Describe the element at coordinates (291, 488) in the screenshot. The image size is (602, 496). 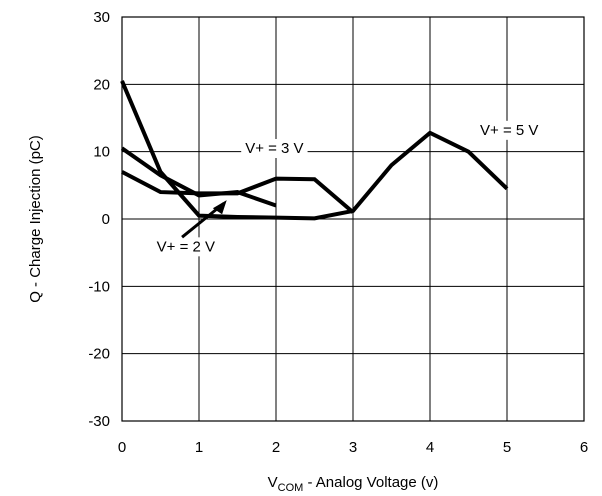
I see `x-axis-title-sub: COM` at that location.